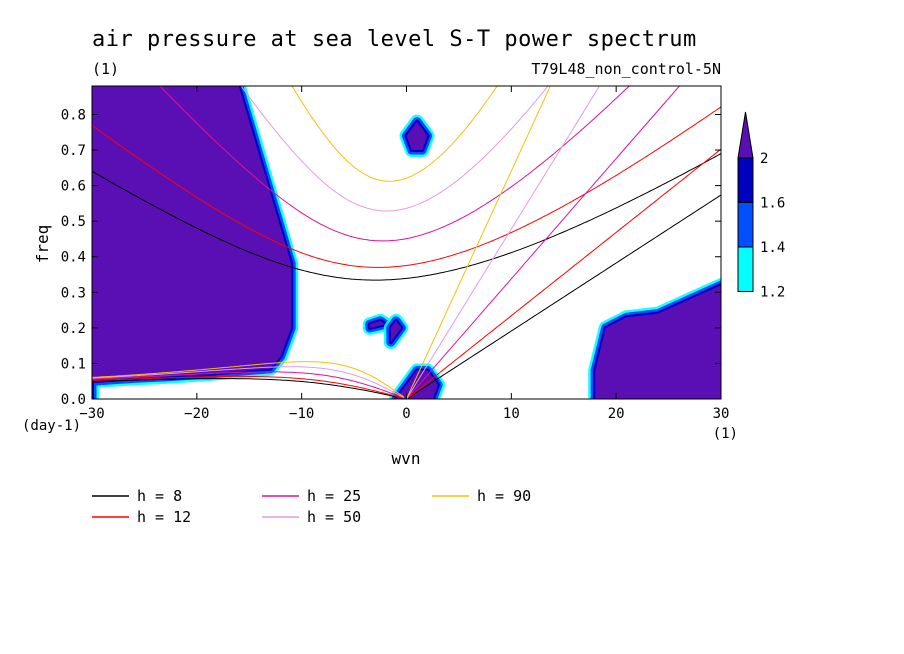  Describe the element at coordinates (73, 222) in the screenshot. I see `y-tick-label: 0.5` at that location.